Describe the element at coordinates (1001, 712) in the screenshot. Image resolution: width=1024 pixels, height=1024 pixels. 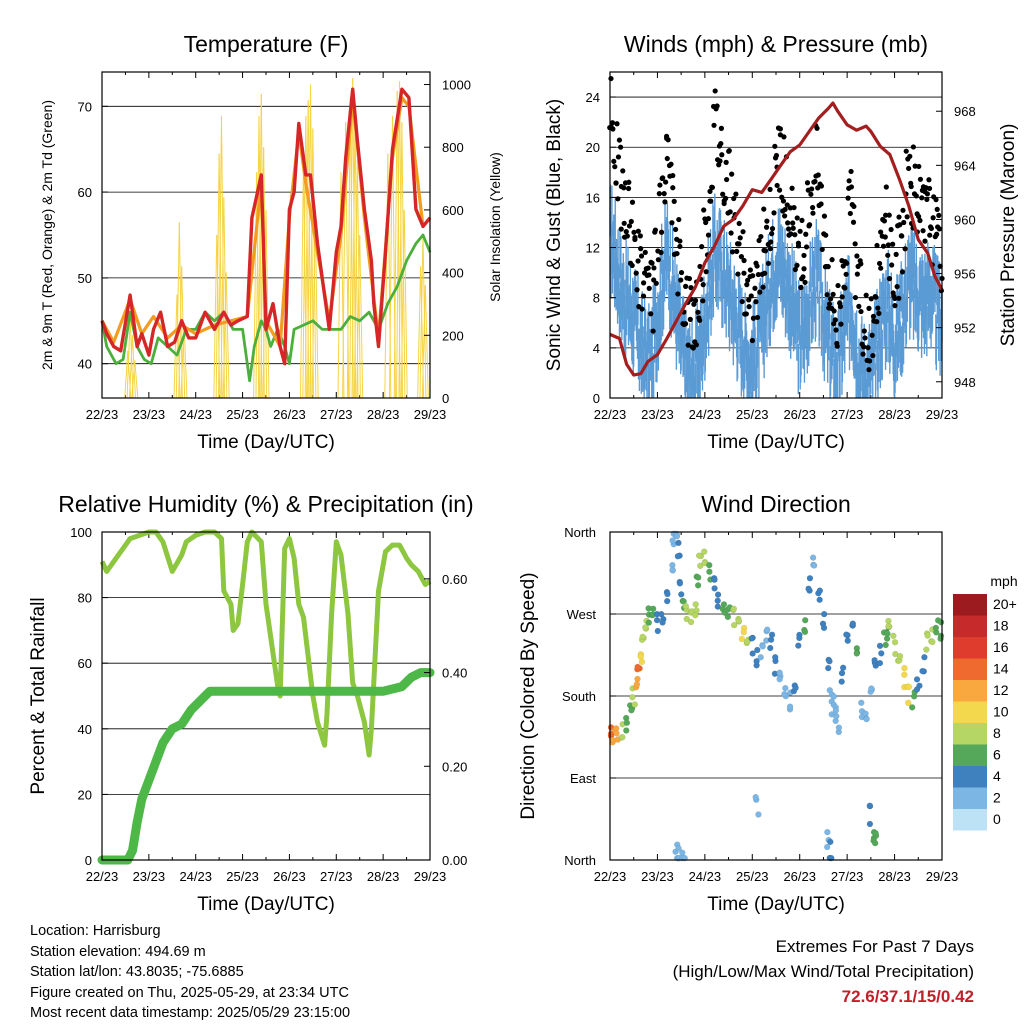
I see `colorbar-label: 10` at that location.